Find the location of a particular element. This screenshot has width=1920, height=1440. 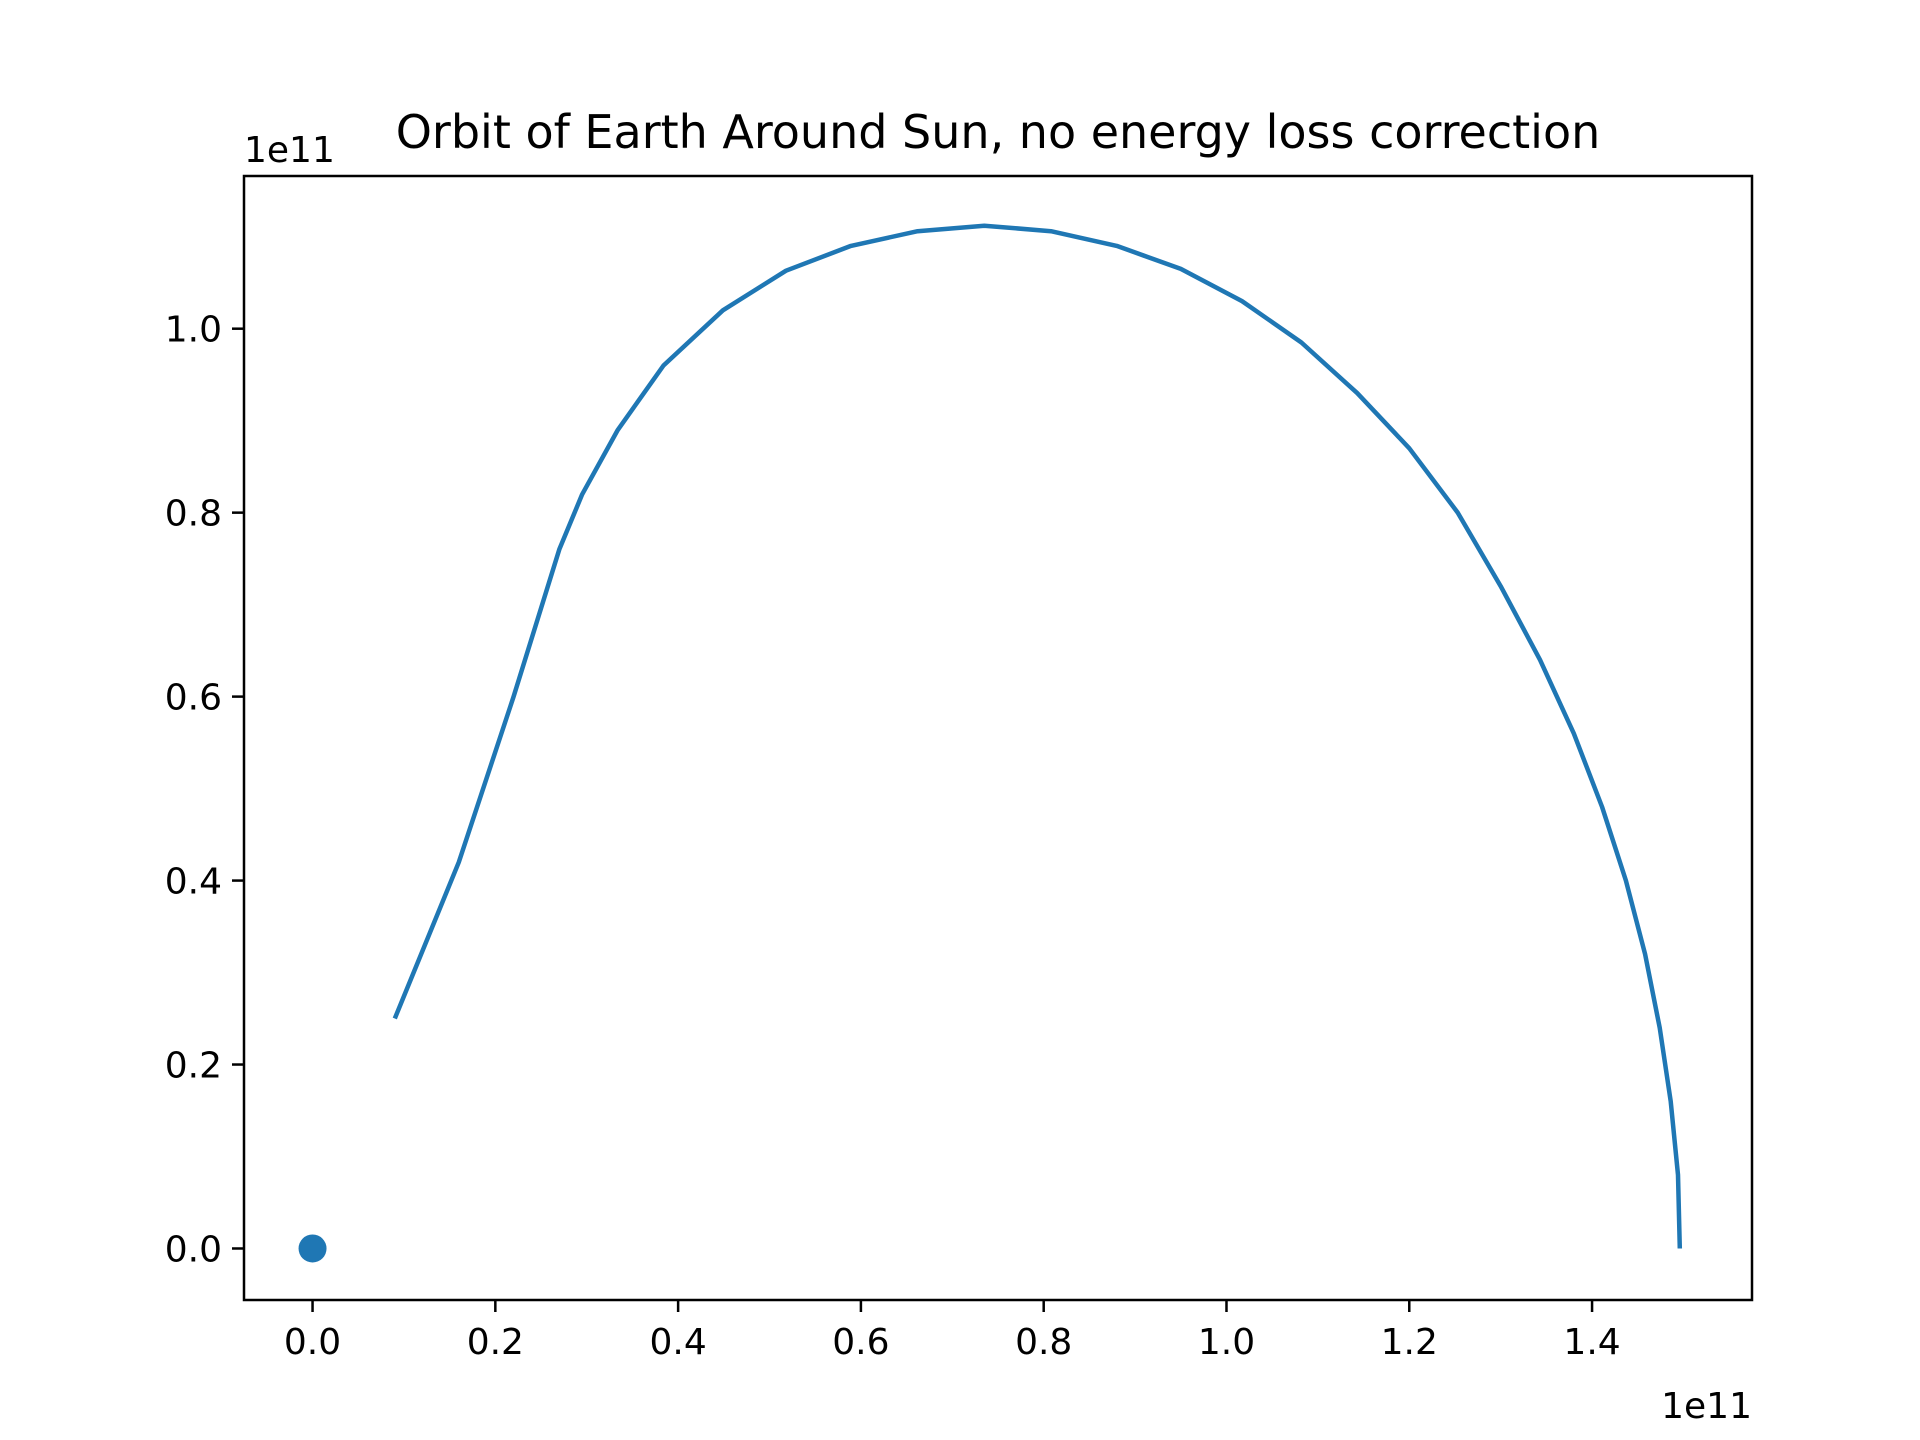

y-tick-label: 0.4 is located at coordinates (193, 882).